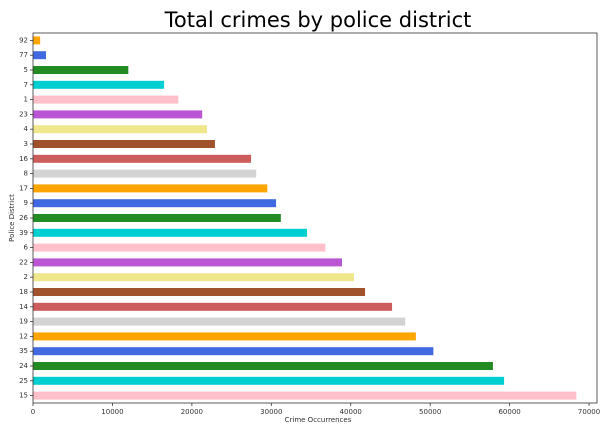 Image resolution: width=600 pixels, height=424 pixels. I want to click on x-tick-label: 60000, so click(509, 412).